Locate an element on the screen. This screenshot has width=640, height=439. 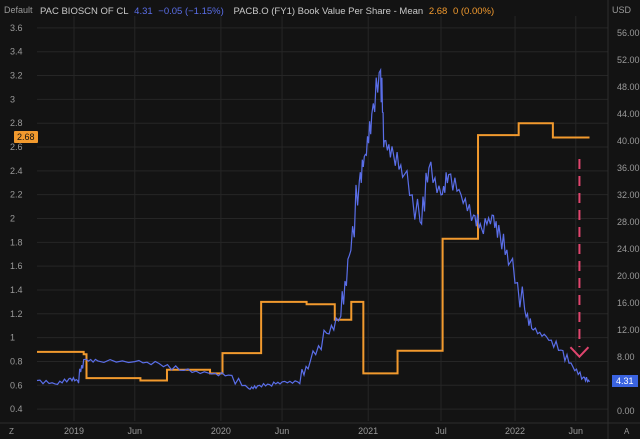
right-tick-label: 0.00 is located at coordinates (626, 411).